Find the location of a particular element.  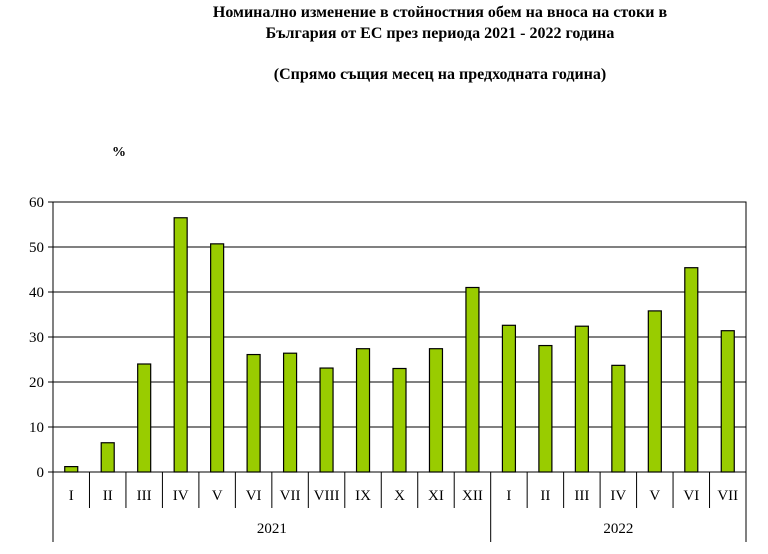

x-tick-label: XI is located at coordinates (436, 496).